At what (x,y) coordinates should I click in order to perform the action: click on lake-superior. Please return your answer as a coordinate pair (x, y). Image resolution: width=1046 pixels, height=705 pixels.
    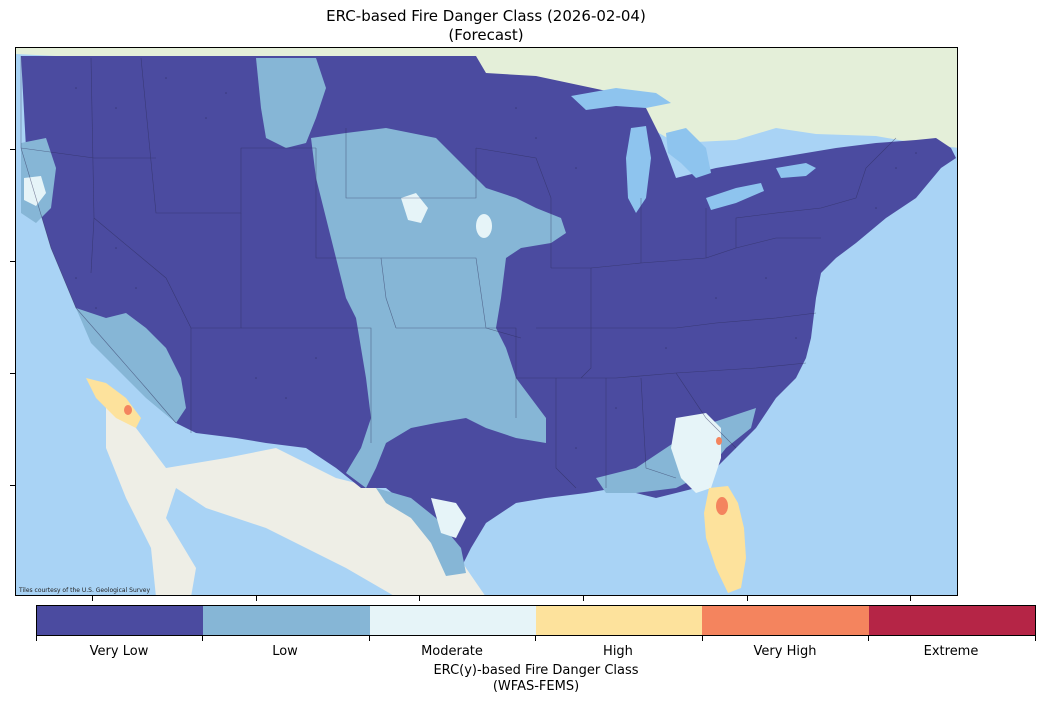
    Looking at the image, I should click on (621, 99).